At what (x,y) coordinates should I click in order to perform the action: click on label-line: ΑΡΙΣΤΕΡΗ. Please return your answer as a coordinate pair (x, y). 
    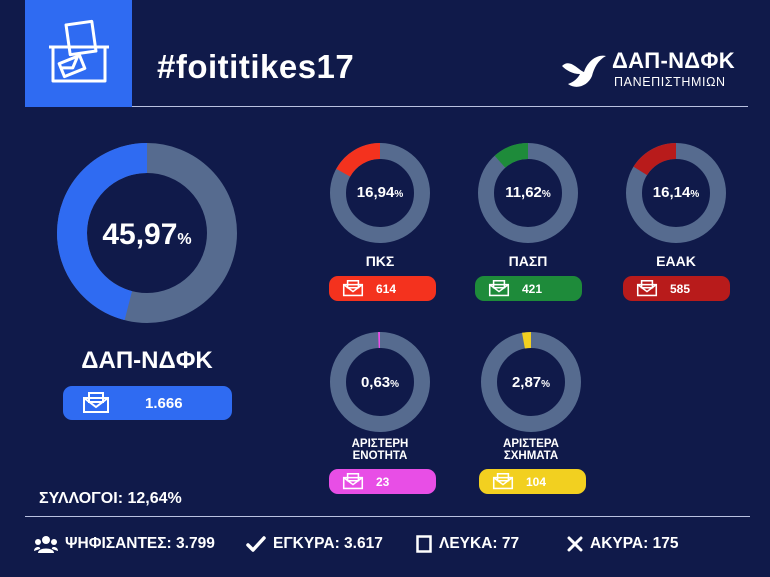
    Looking at the image, I should click on (380, 444).